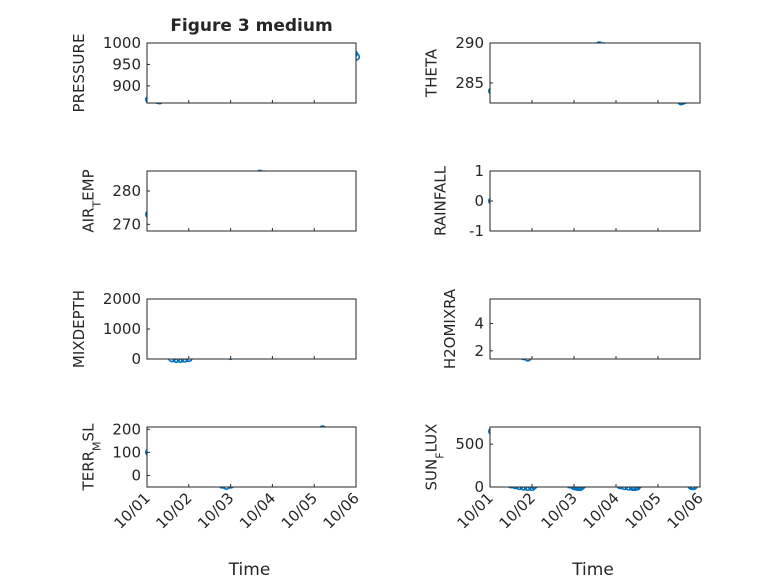 The image size is (778, 583). I want to click on subplot-h2omixra: 2 4 H2OMIXRA, so click(571, 328).